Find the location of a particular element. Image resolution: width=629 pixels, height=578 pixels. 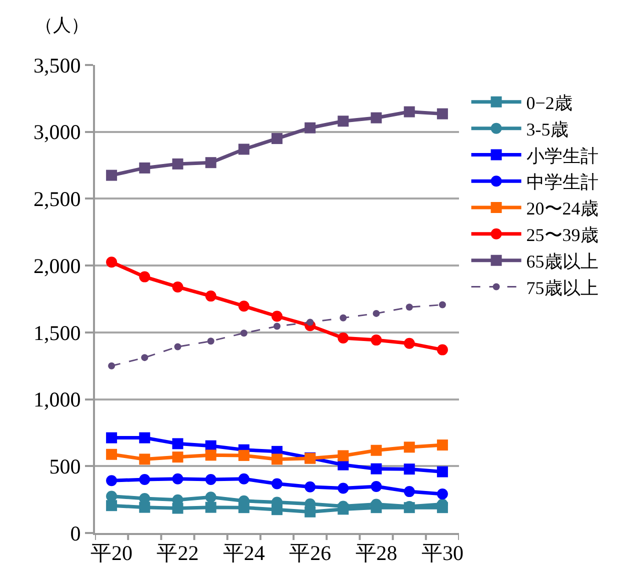

legend-label: 65歳以上 is located at coordinates (562, 261).